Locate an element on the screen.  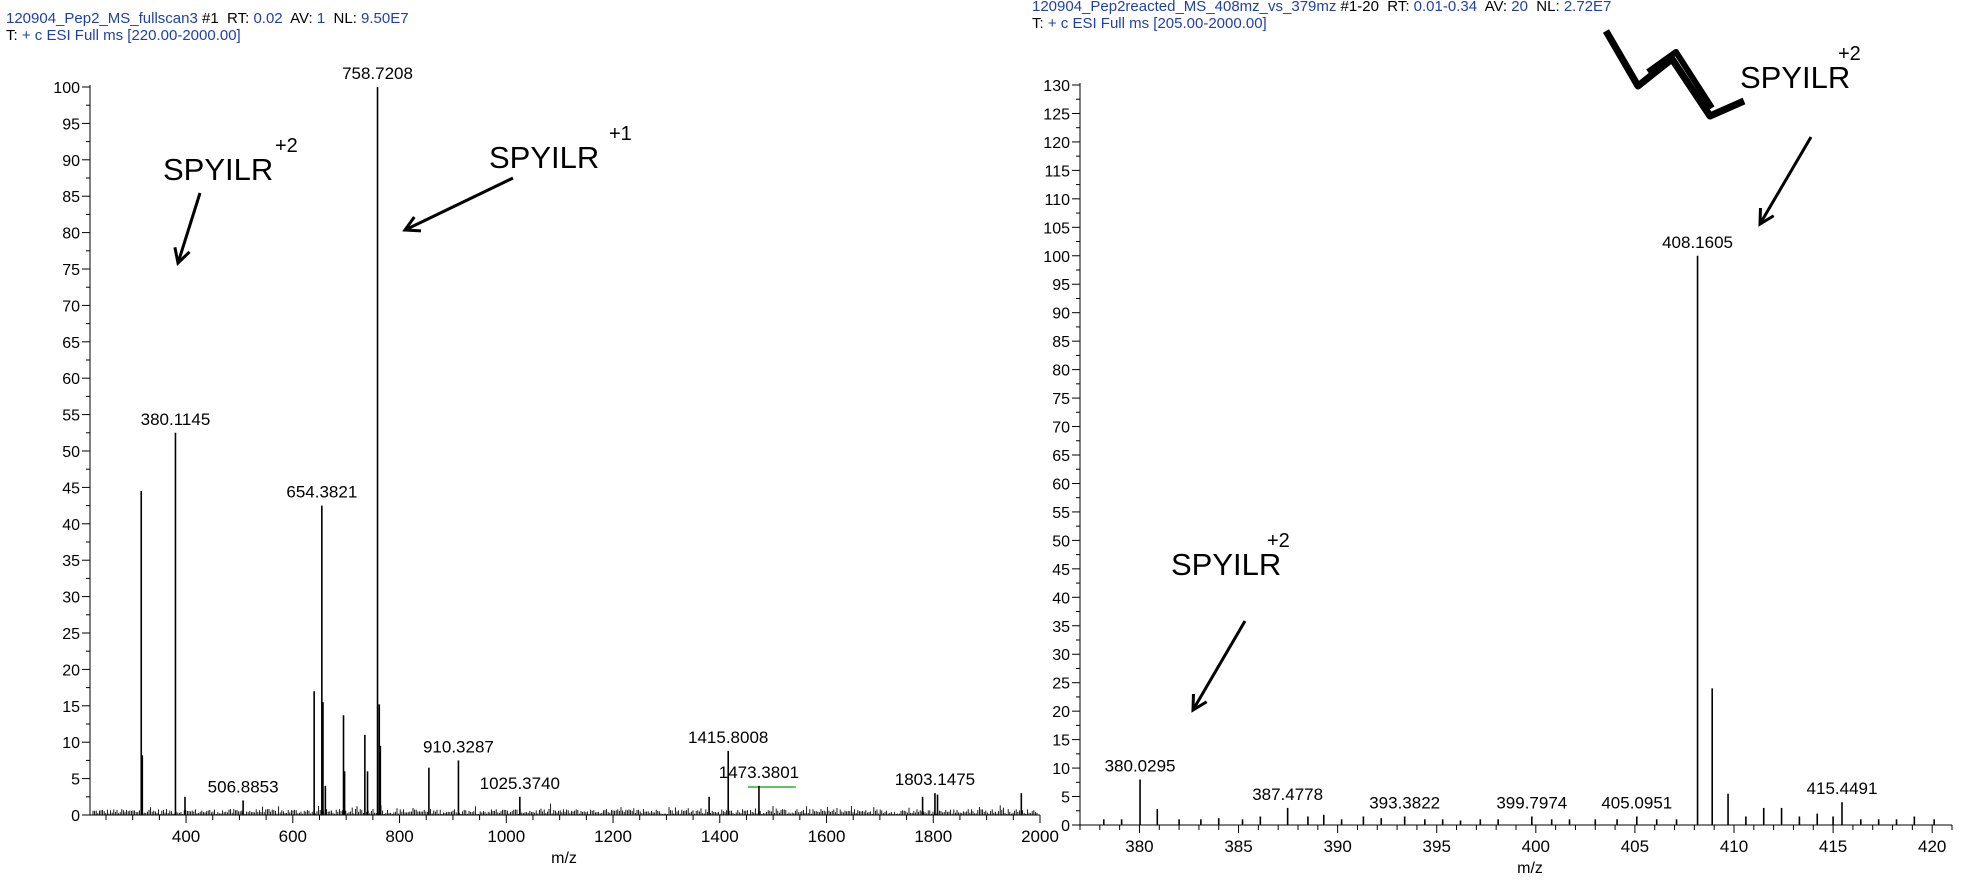
right-x-tick-label: 410 is located at coordinates (1734, 846).